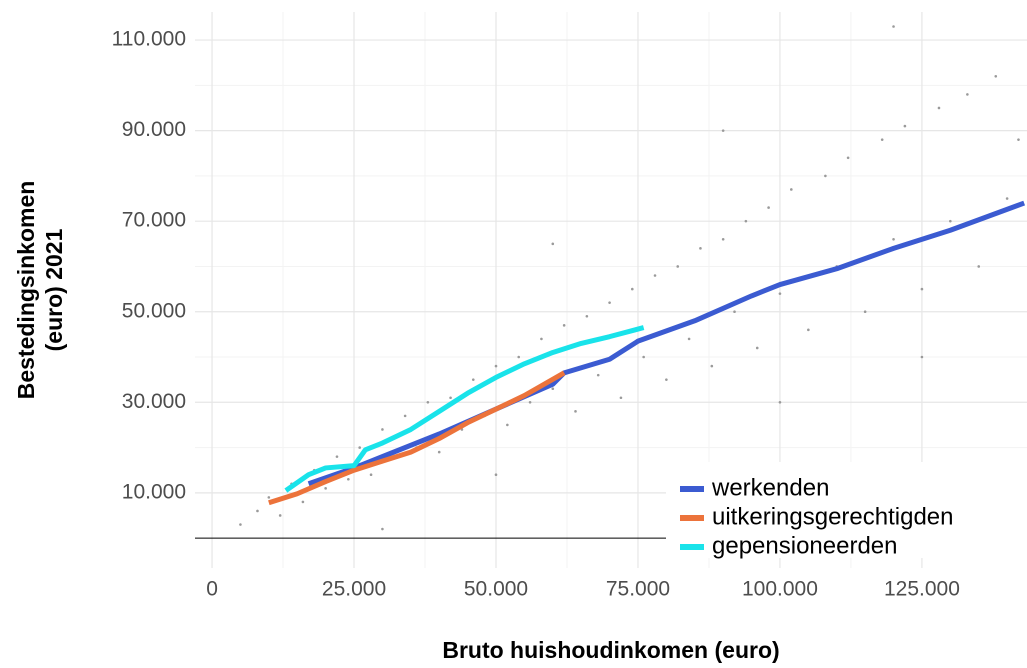  What do you see at coordinates (154, 310) in the screenshot?
I see `y-tick-label: 50.000` at bounding box center [154, 310].